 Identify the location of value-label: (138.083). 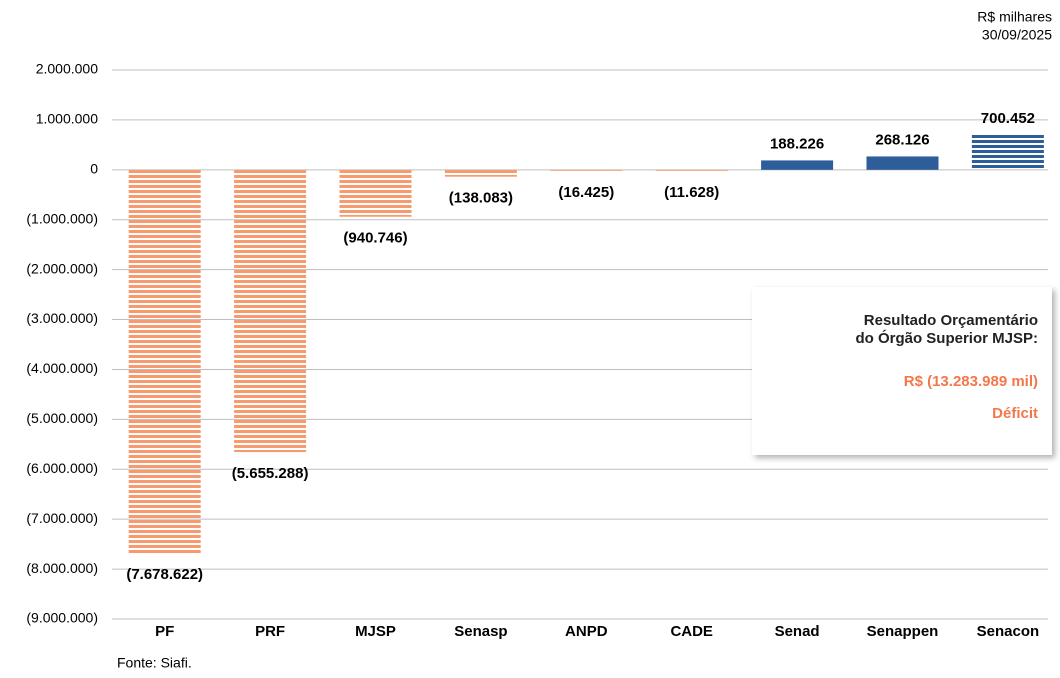
(481, 198).